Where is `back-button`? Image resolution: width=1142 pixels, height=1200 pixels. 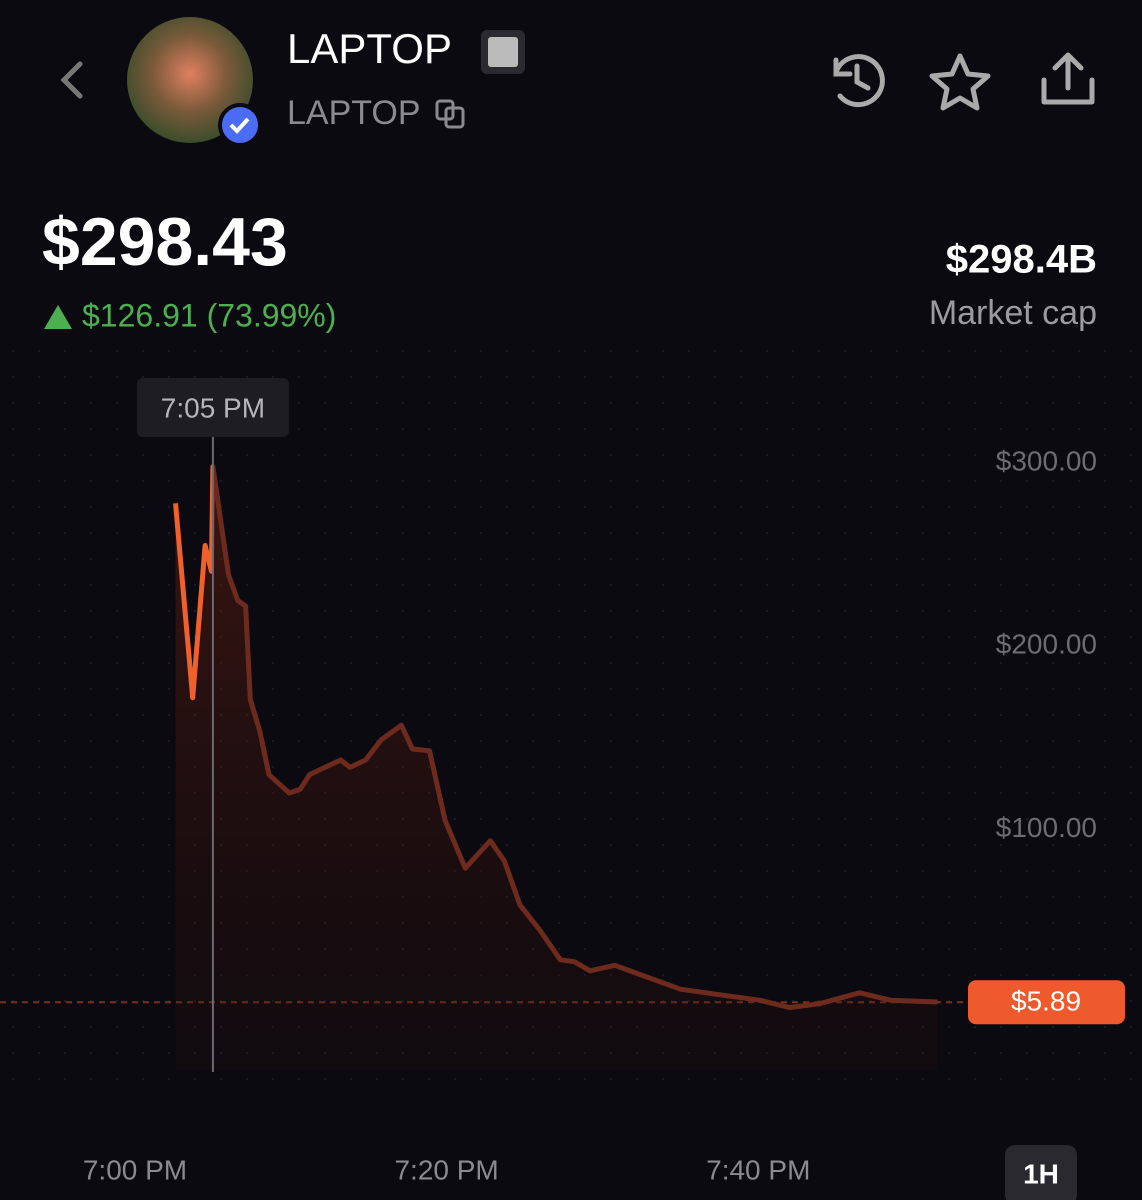 back-button is located at coordinates (71, 80).